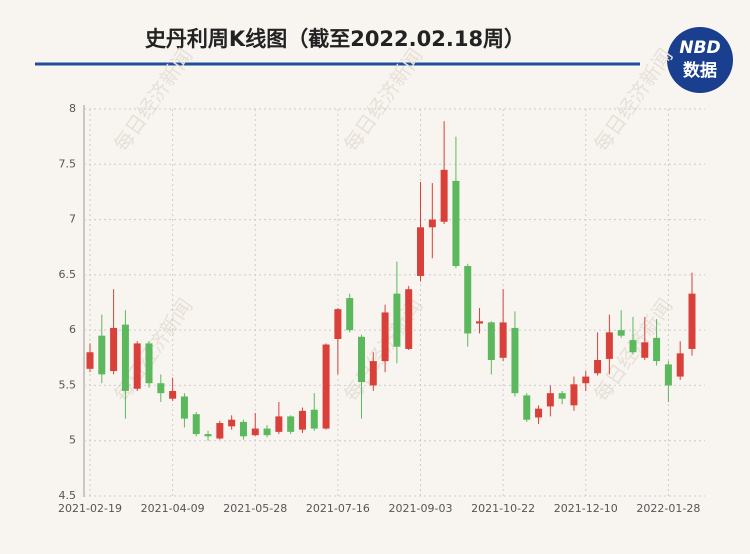 The height and width of the screenshot is (554, 750). What do you see at coordinates (699, 48) in the screenshot?
I see `logo-top: NBD` at bounding box center [699, 48].